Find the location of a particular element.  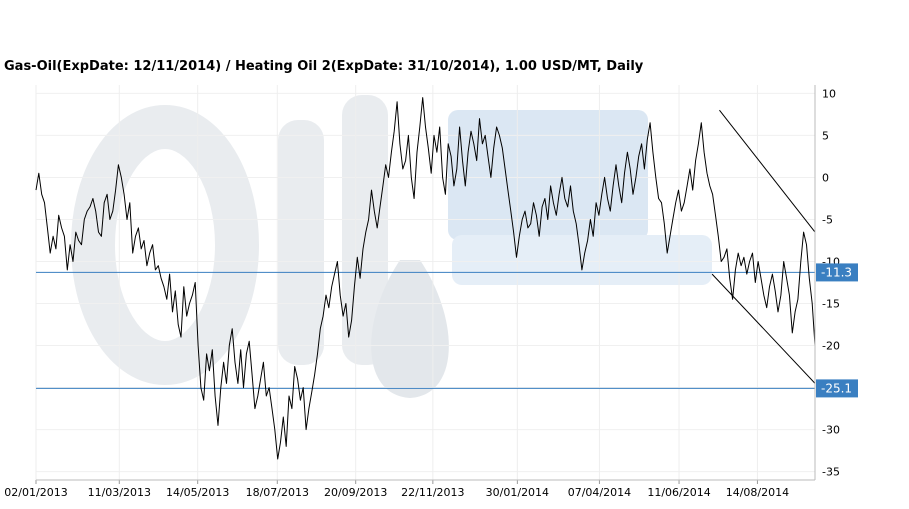

y-tick-label: -15 is located at coordinates (831, 304).